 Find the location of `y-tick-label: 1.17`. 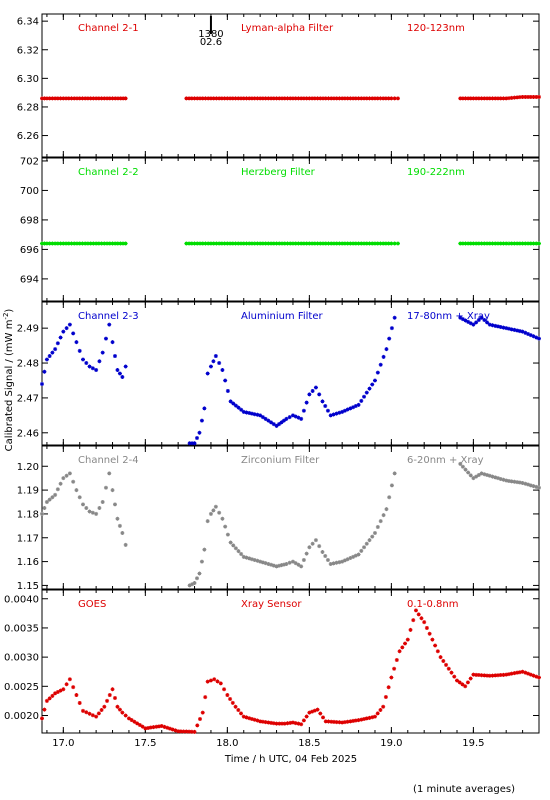

y-tick-label: 1.17 is located at coordinates (28, 538).